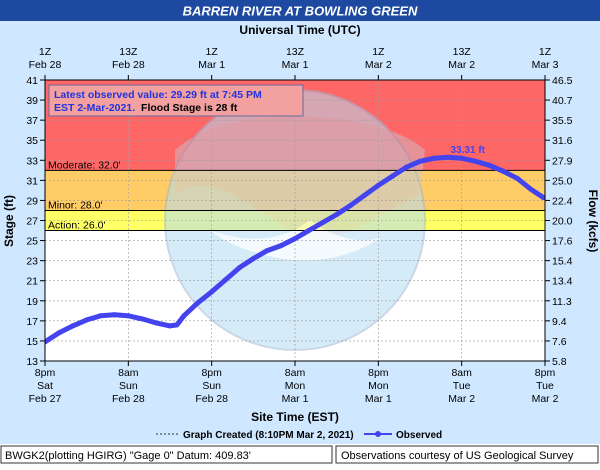  I want to click on right-tick-label: 35.5, so click(562, 121).